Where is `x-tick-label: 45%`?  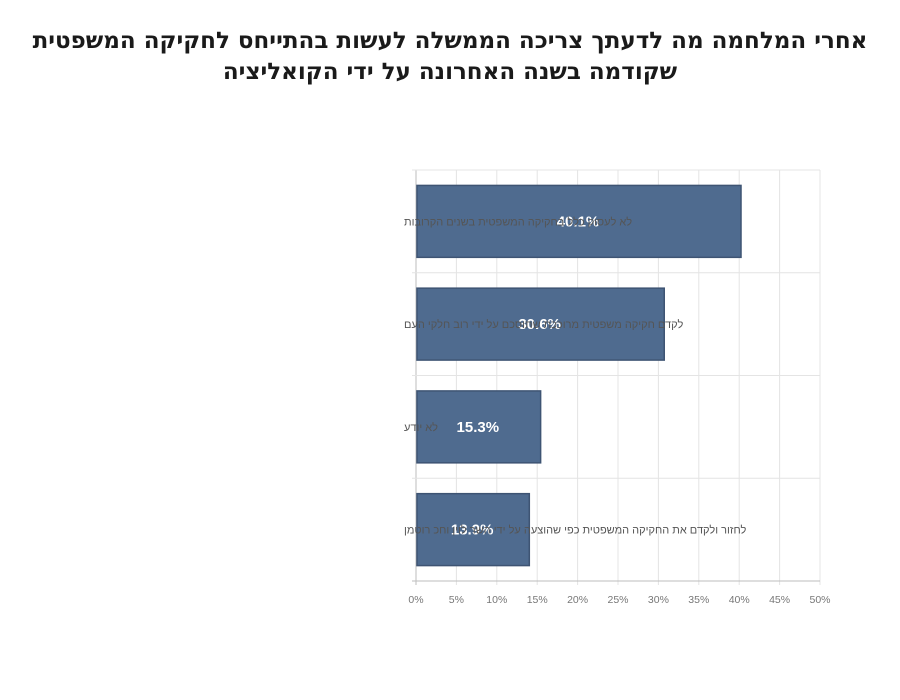
x-tick-label: 45% is located at coordinates (779, 600).